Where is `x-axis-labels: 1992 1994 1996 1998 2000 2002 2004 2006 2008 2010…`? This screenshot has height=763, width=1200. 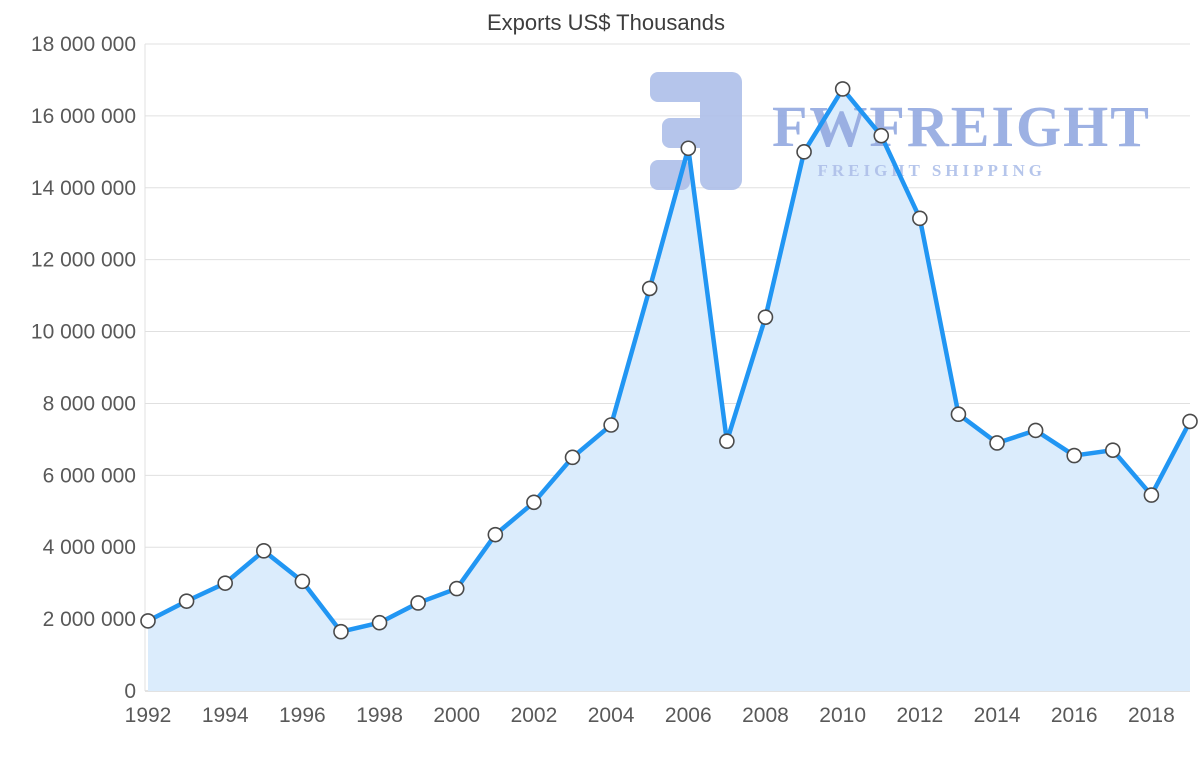
x-axis-labels: 1992 1994 1996 1998 2000 2002 2004 2006 2008 2010… is located at coordinates (650, 715).